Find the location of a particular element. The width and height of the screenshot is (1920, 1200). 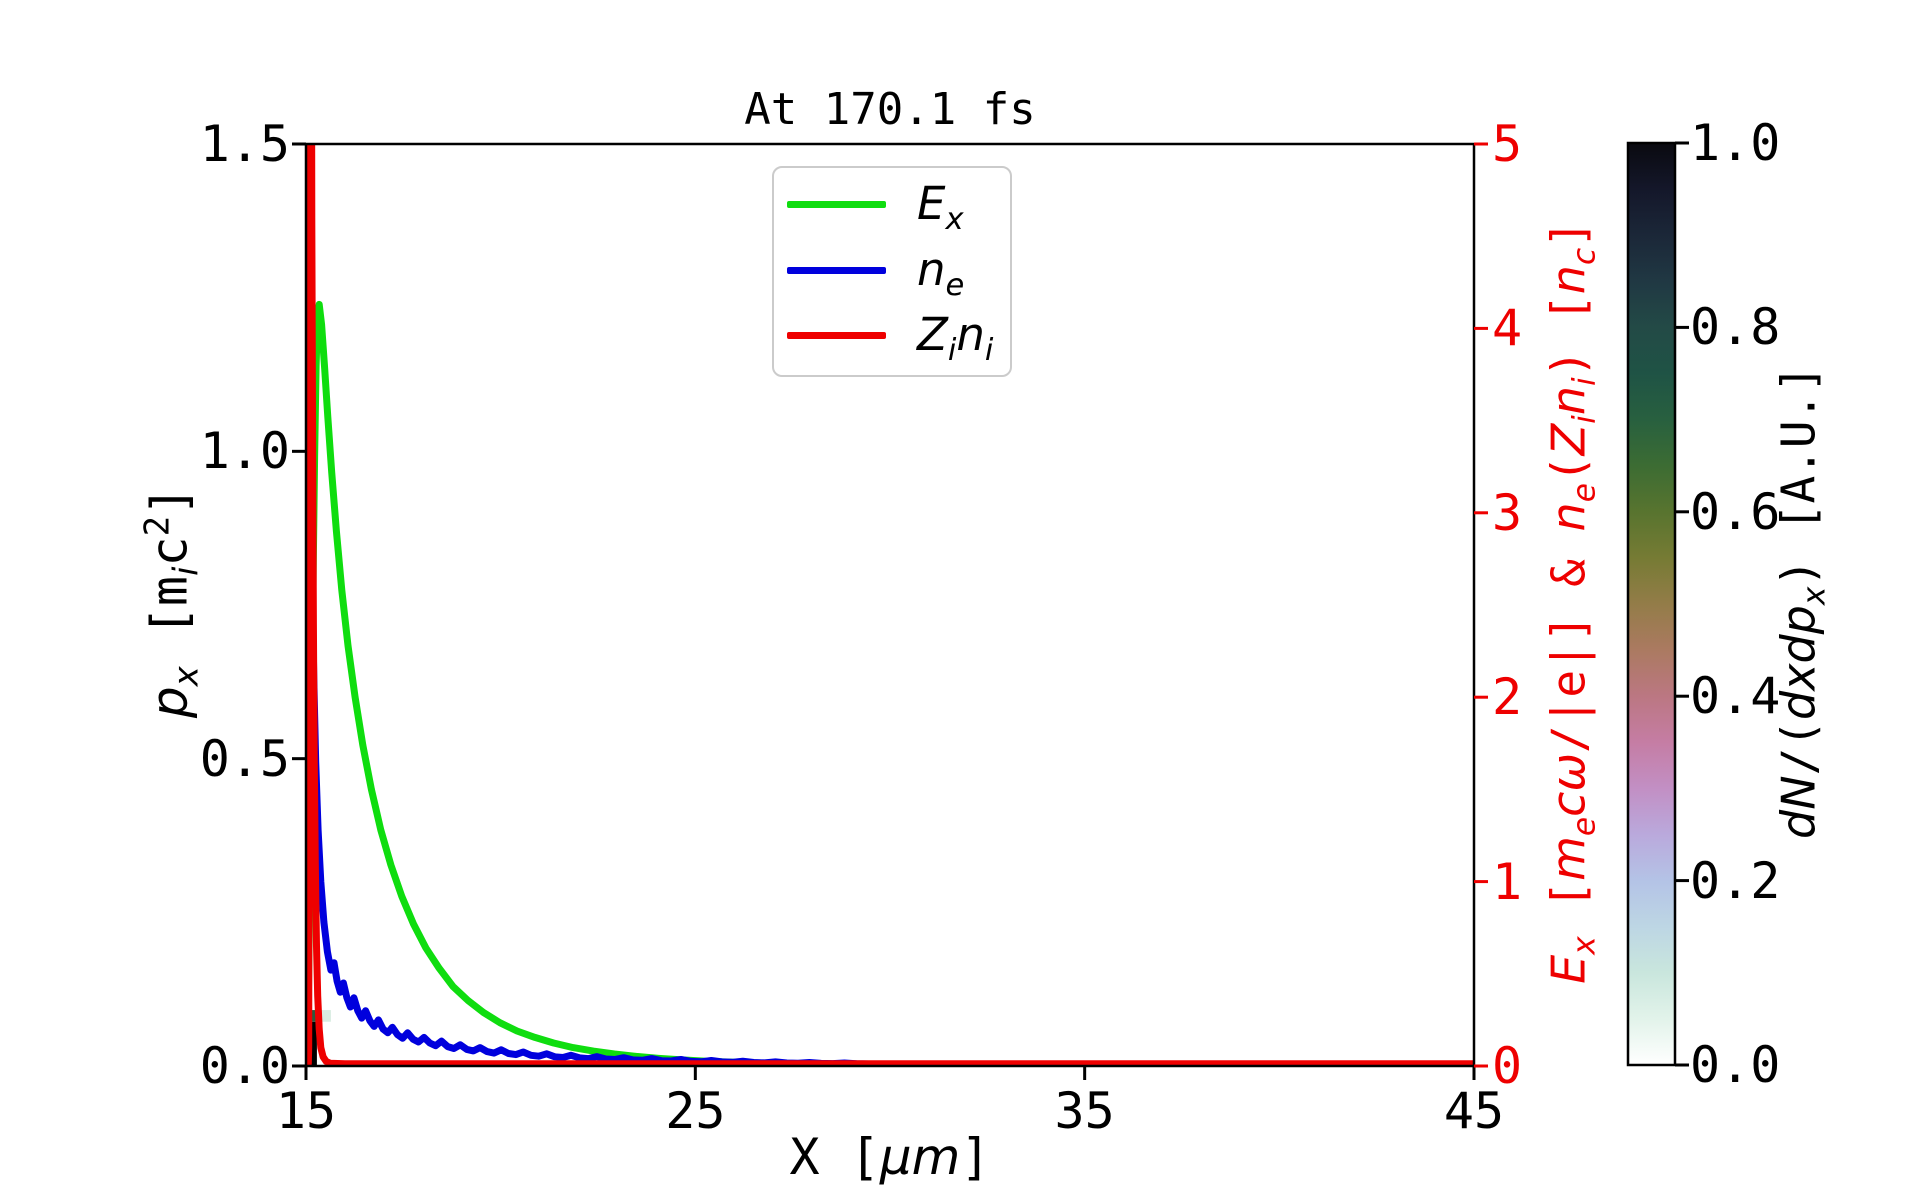

right-y-tick-label: 4 is located at coordinates (1507, 328).